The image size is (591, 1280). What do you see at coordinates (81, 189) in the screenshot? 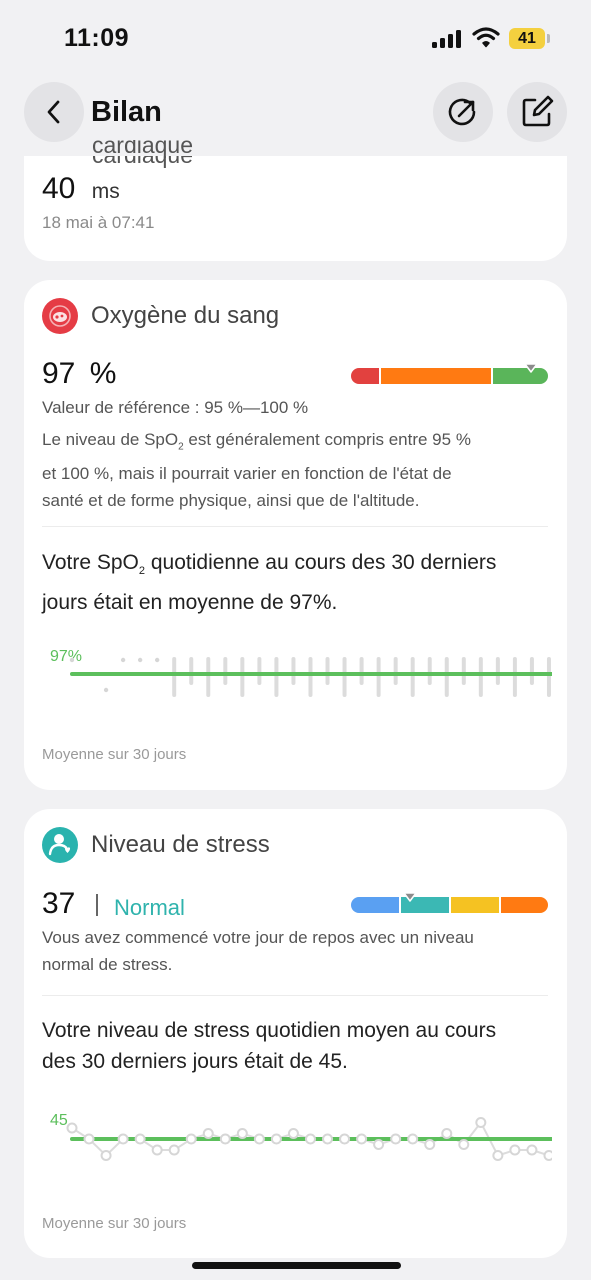
I see `hrv-value: 40 ms` at bounding box center [81, 189].